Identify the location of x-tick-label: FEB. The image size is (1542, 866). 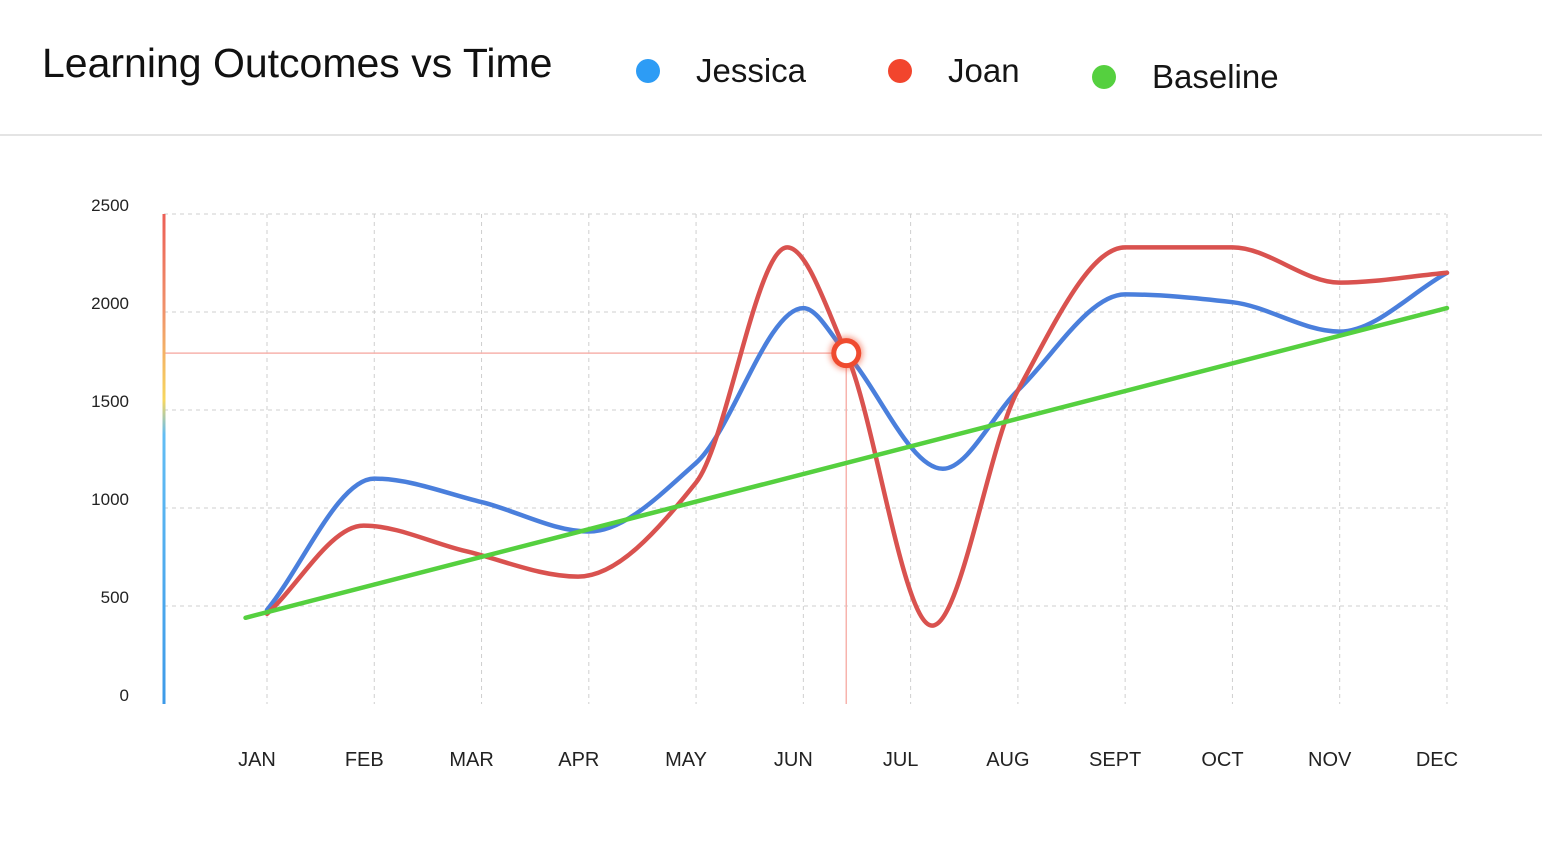
(364, 760).